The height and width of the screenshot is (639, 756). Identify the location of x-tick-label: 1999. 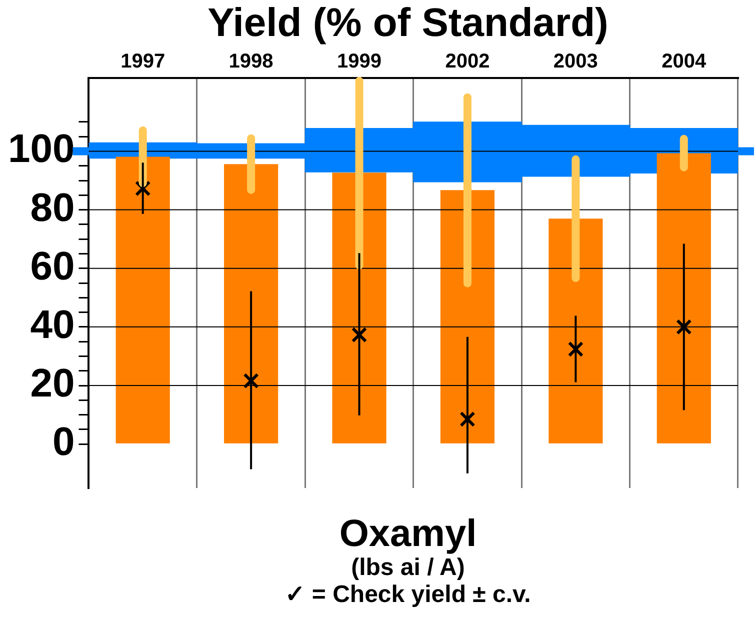
(359, 61).